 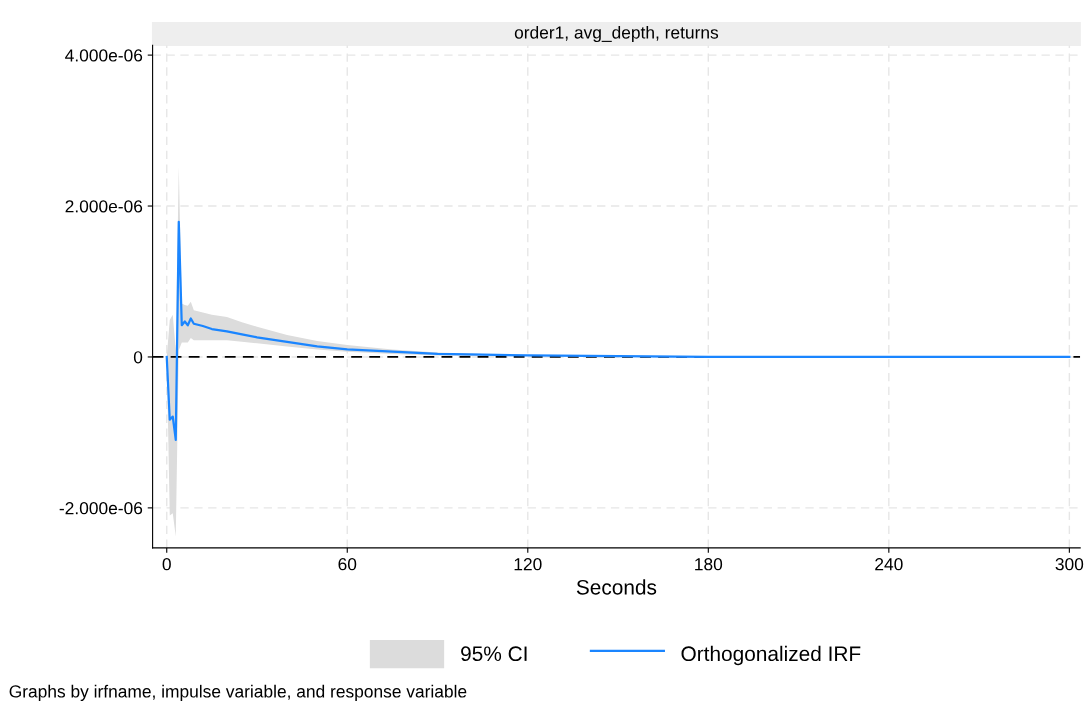 I want to click on legend-label: Orthogonalized IRF, so click(x=771, y=655).